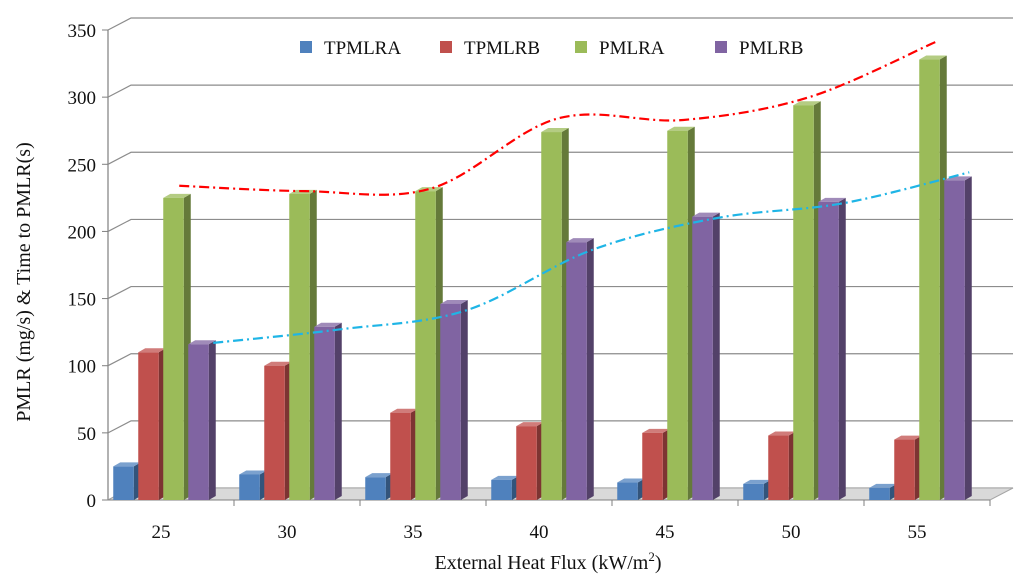  Describe the element at coordinates (82, 165) in the screenshot. I see `y-tick-label: 250` at that location.